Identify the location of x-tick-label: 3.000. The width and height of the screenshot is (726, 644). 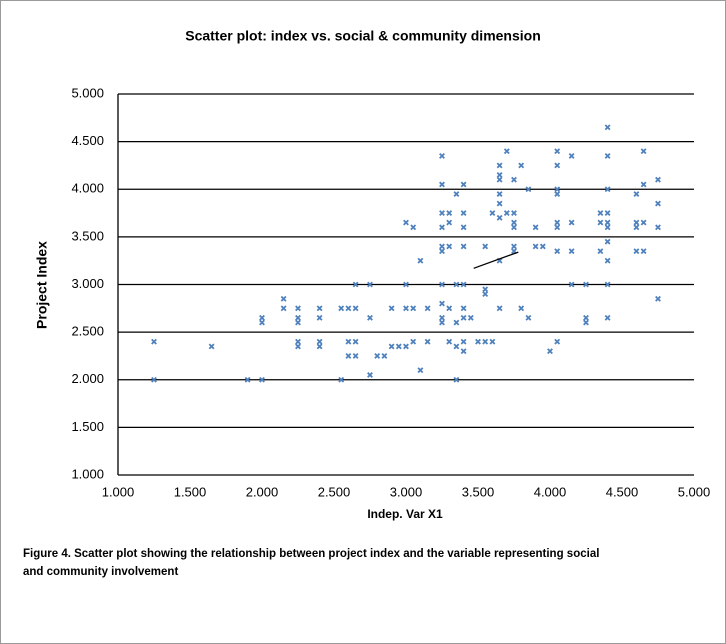
(406, 491).